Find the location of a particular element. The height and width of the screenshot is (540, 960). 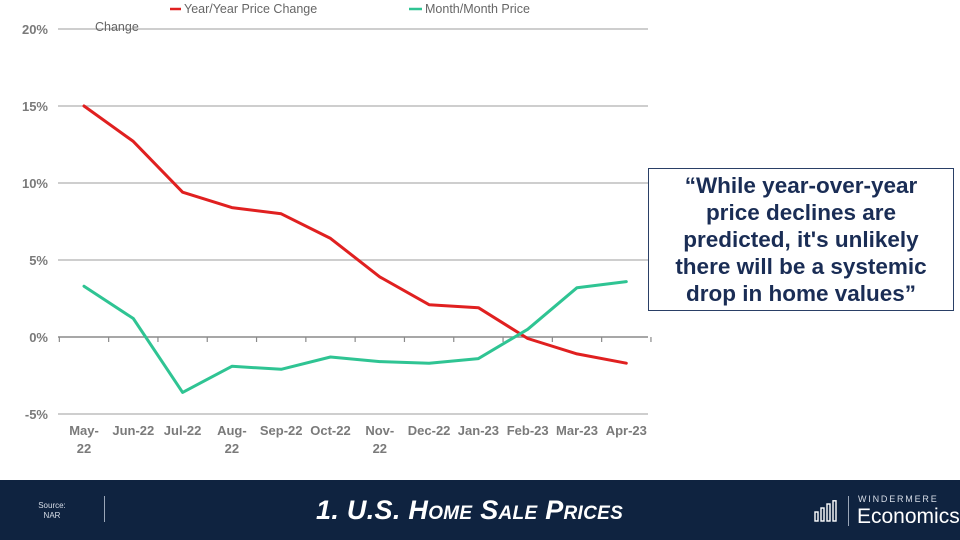

bar-chart-icon is located at coordinates (825, 511).